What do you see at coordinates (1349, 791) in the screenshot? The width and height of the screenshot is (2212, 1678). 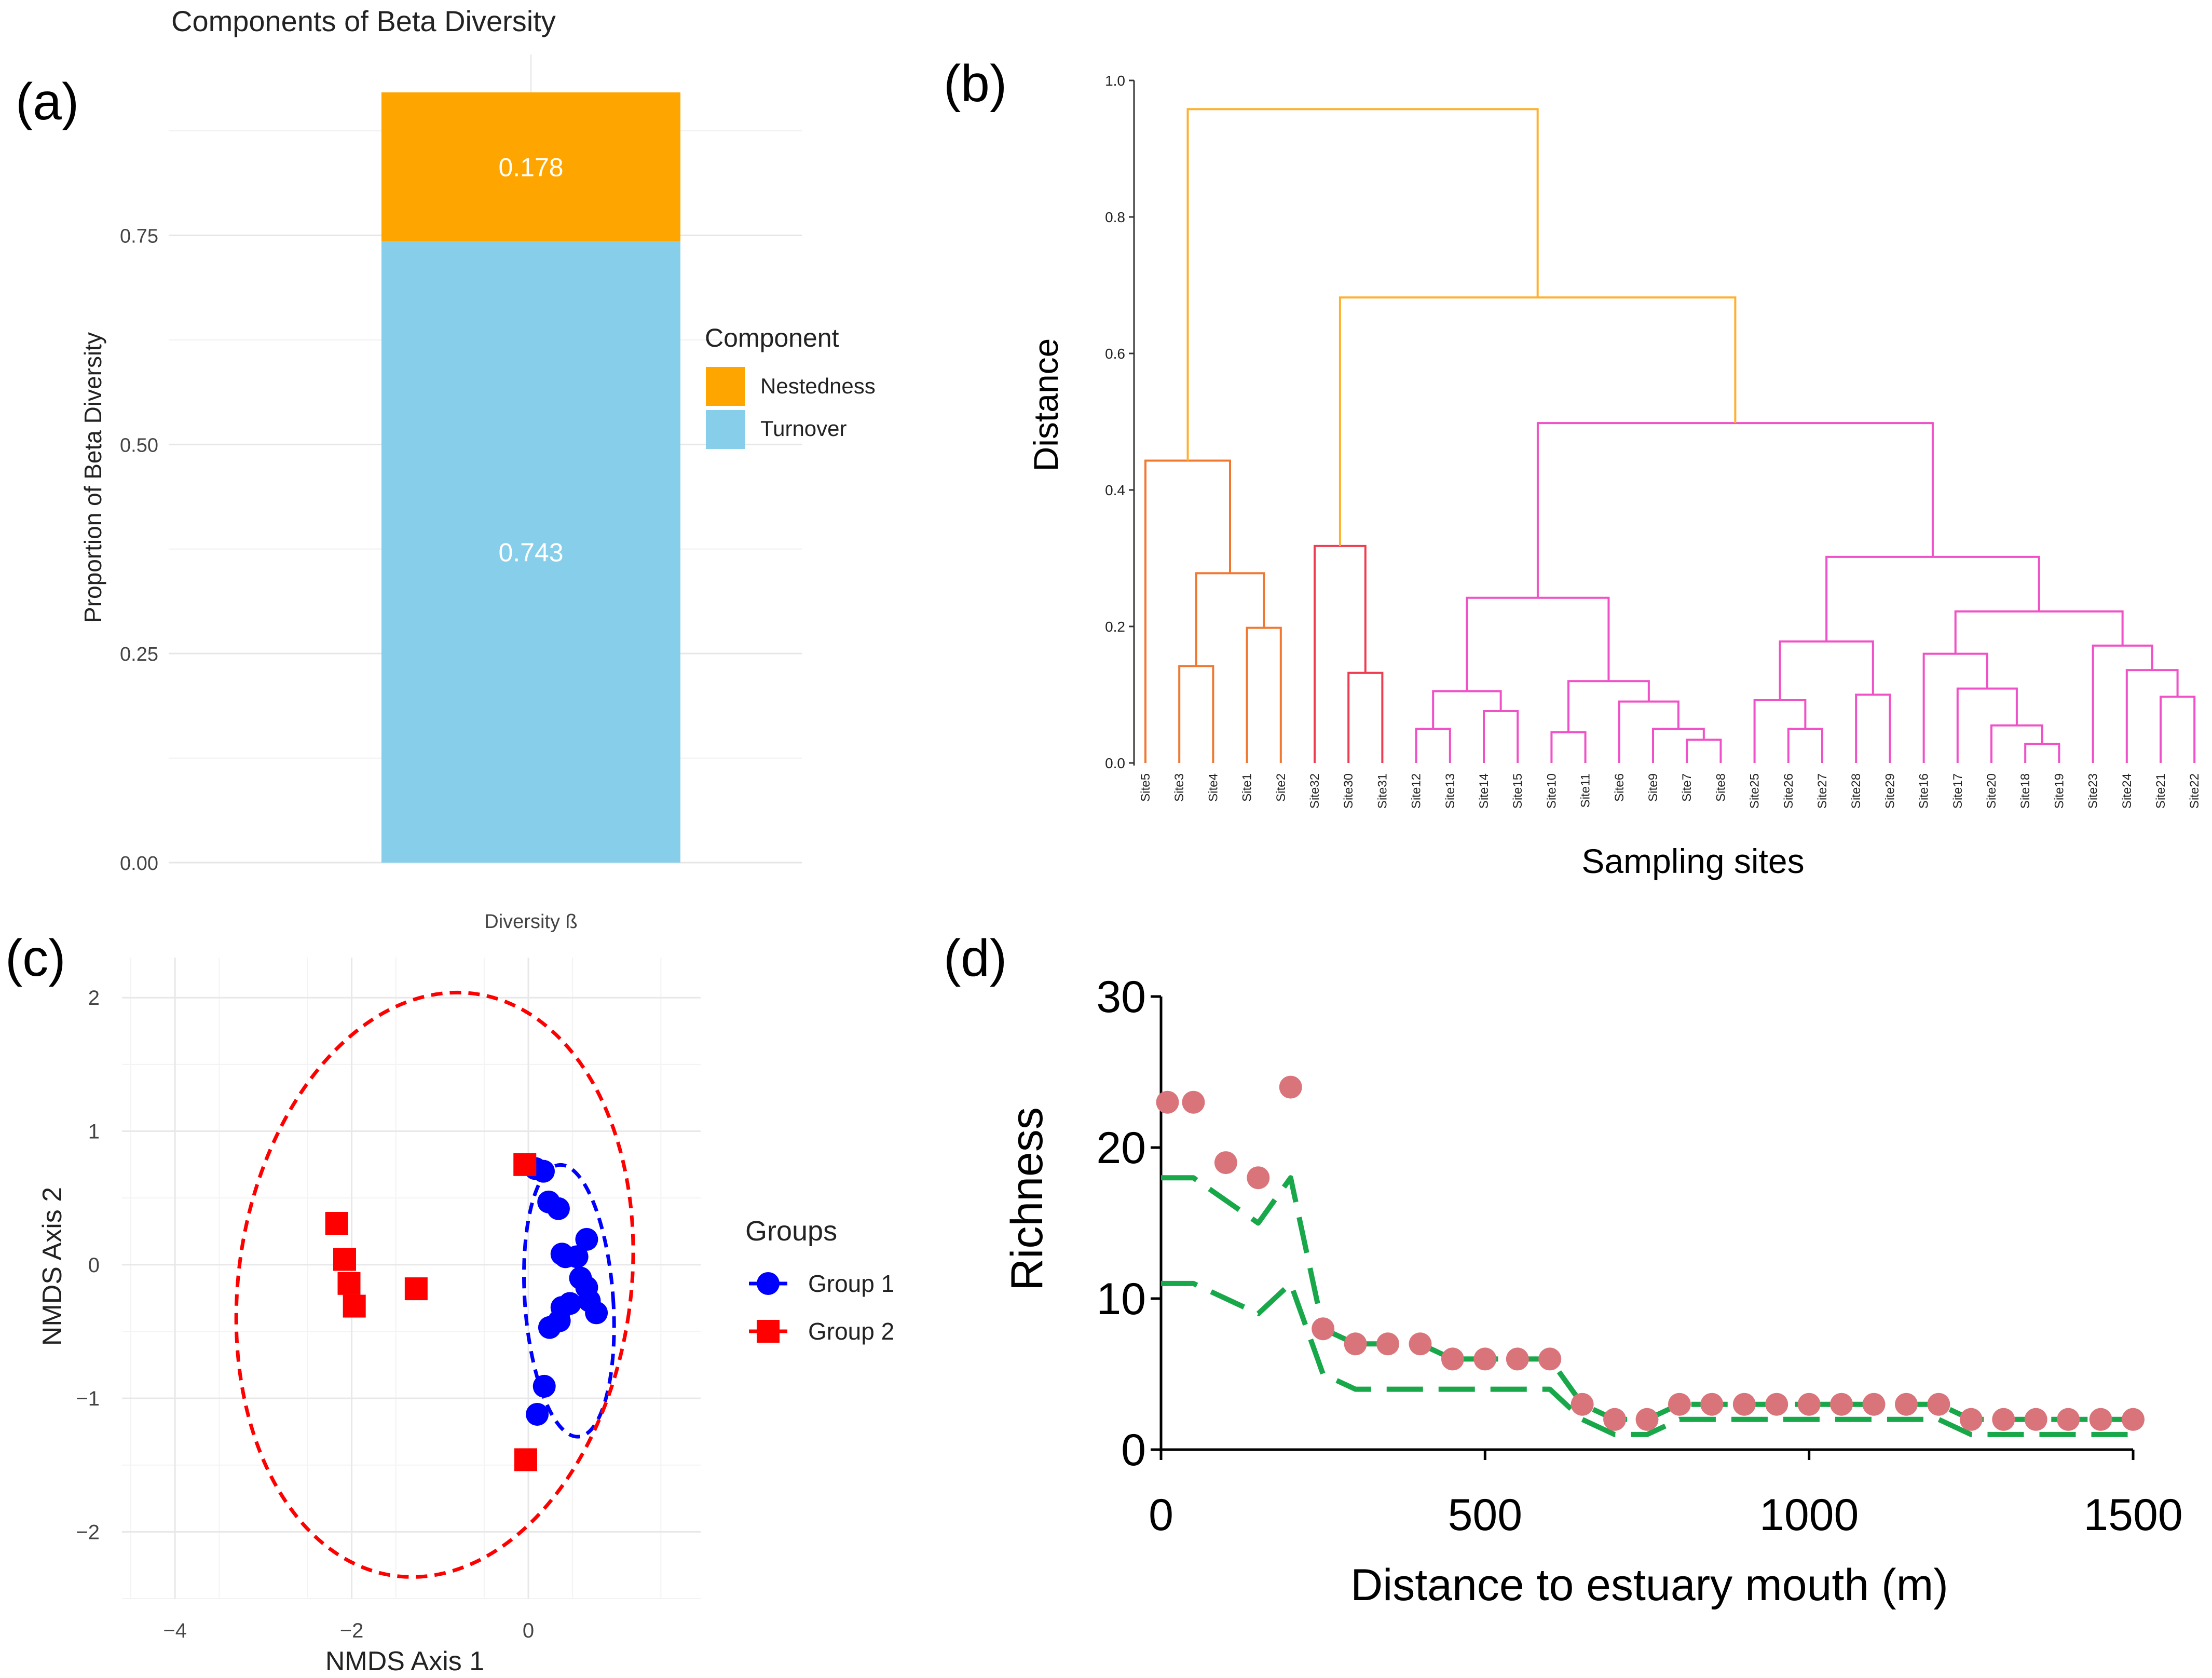 I see `leaf-label: Site30` at bounding box center [1349, 791].